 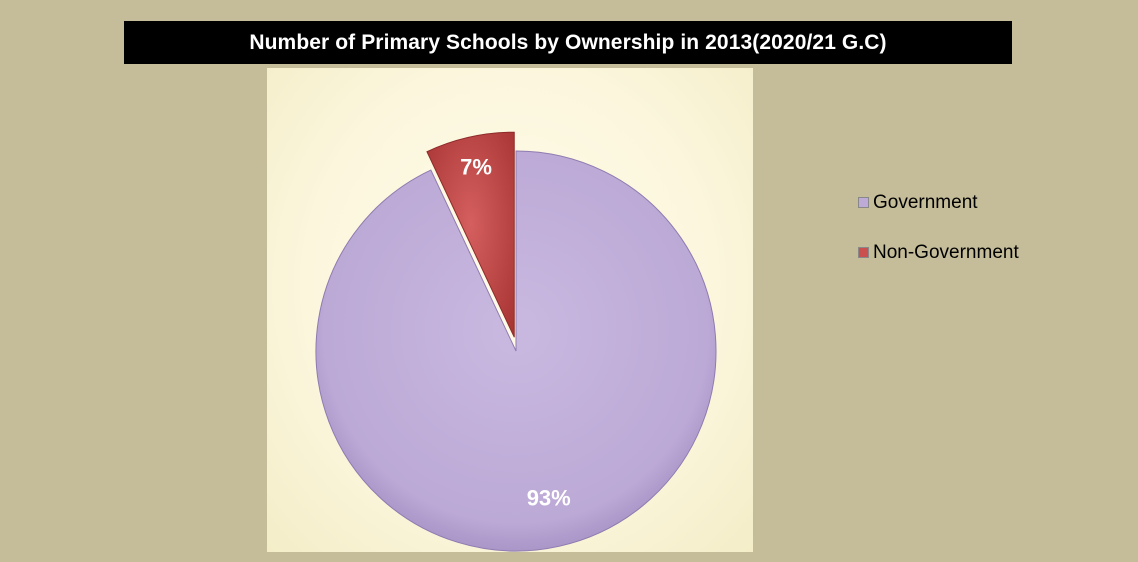 I want to click on legend-item-government: Government, so click(x=938, y=202).